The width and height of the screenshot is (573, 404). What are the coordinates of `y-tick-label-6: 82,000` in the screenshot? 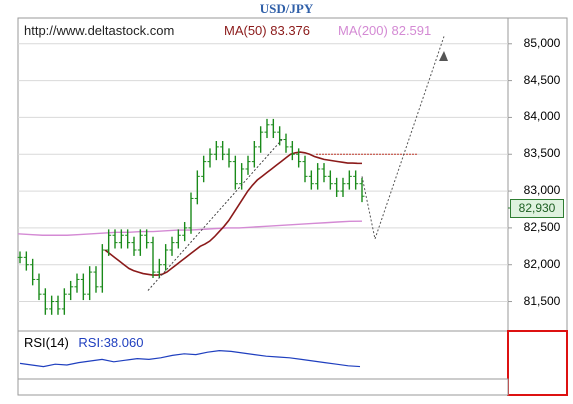 It's located at (542, 263).